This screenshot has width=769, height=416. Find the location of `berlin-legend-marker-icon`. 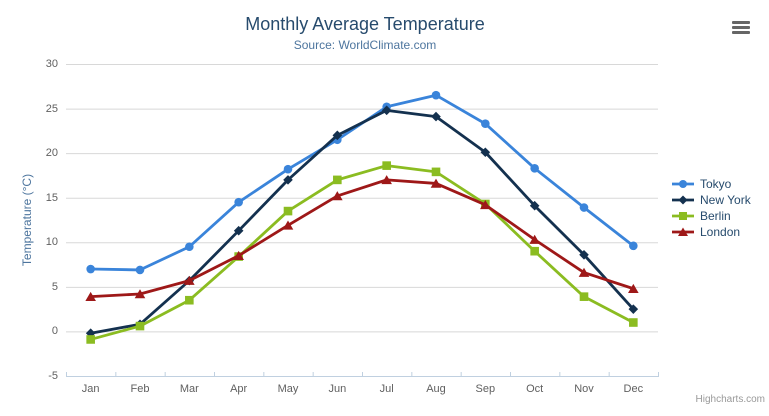

berlin-legend-marker-icon is located at coordinates (683, 216).